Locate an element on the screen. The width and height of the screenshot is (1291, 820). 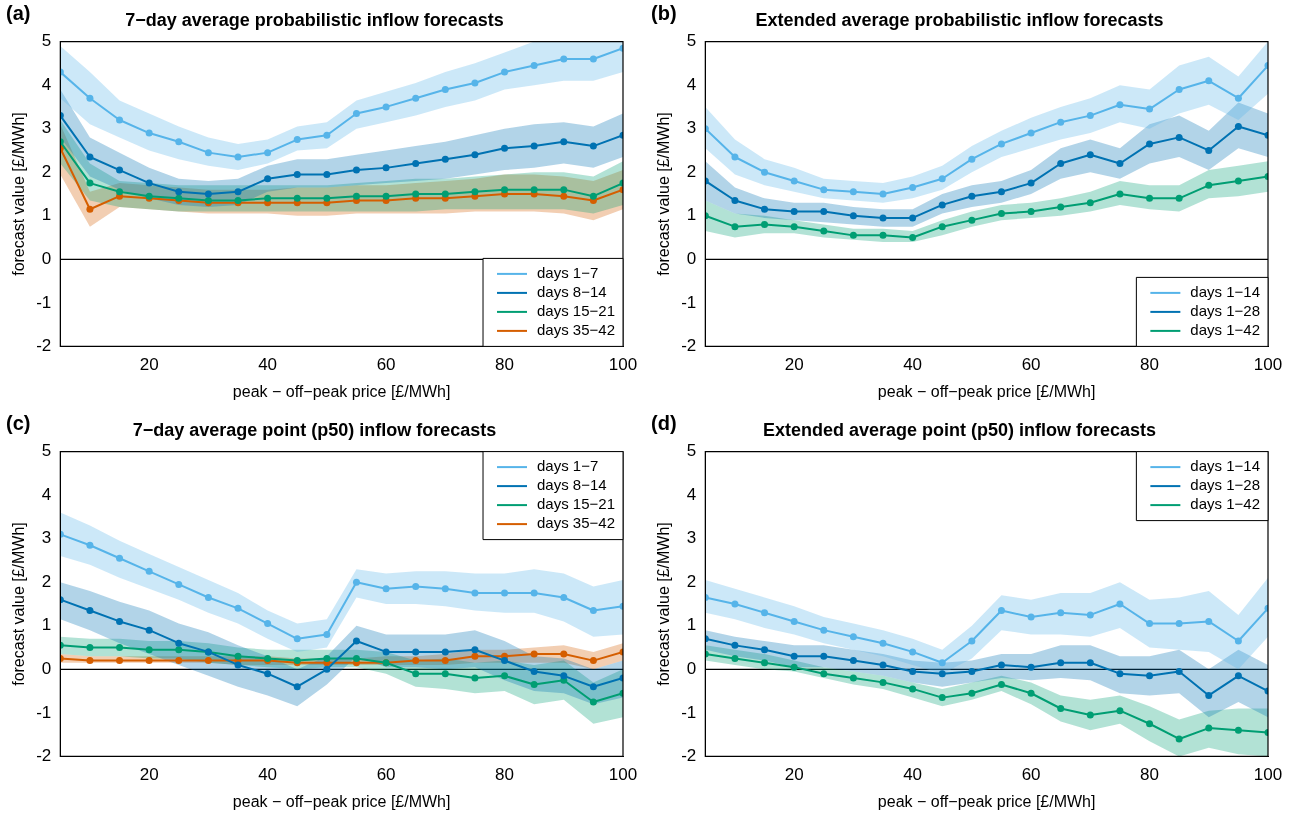
text: (b) is located at coordinates (664, 12).